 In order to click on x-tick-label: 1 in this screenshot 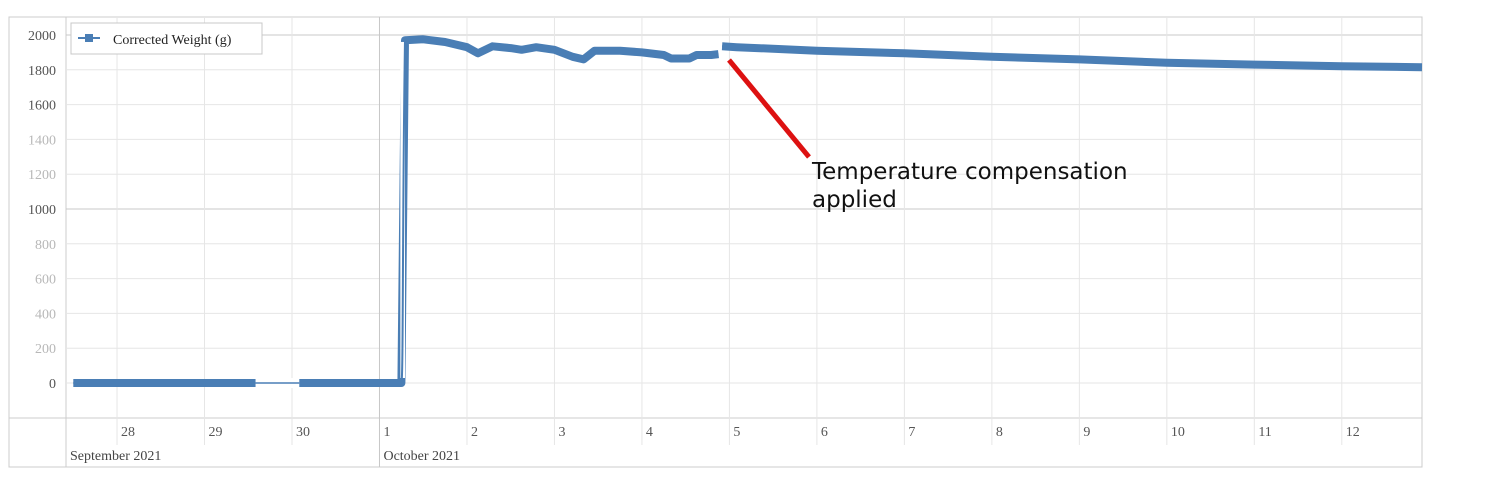, I will do `click(386, 432)`.